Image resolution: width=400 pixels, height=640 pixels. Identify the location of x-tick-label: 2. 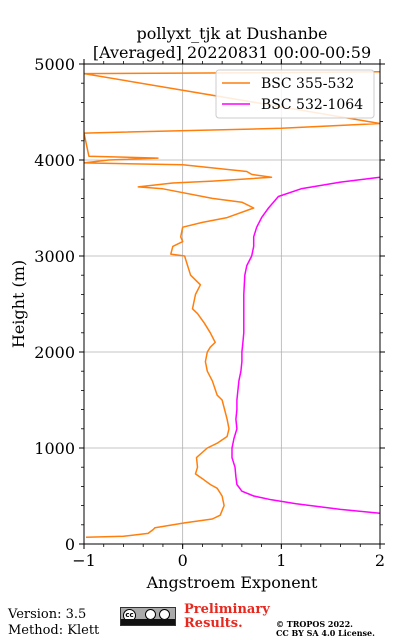
(380, 560).